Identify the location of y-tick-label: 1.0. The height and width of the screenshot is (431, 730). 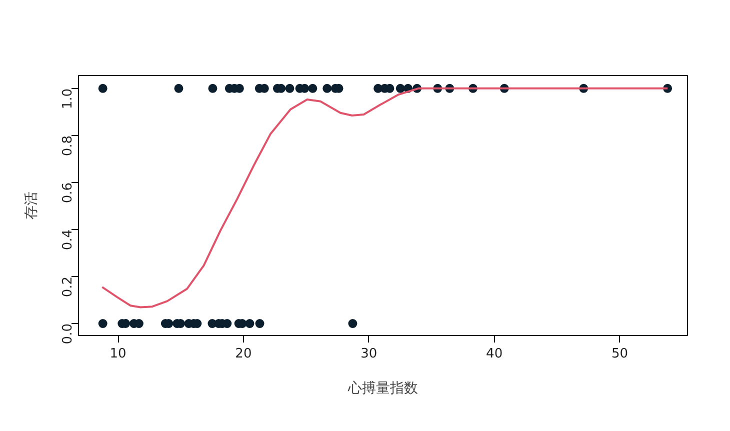
(68, 99).